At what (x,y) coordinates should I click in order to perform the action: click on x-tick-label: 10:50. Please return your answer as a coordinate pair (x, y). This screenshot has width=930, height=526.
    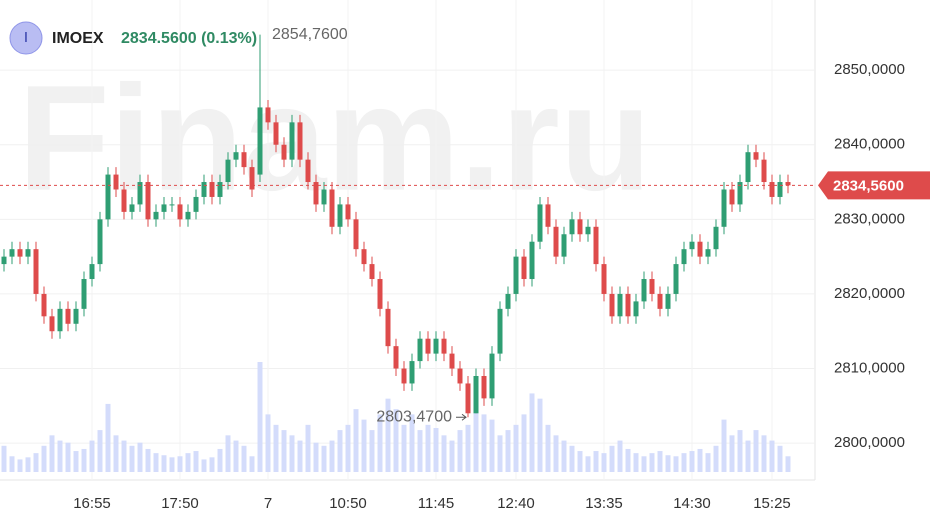
    Looking at the image, I should click on (348, 503).